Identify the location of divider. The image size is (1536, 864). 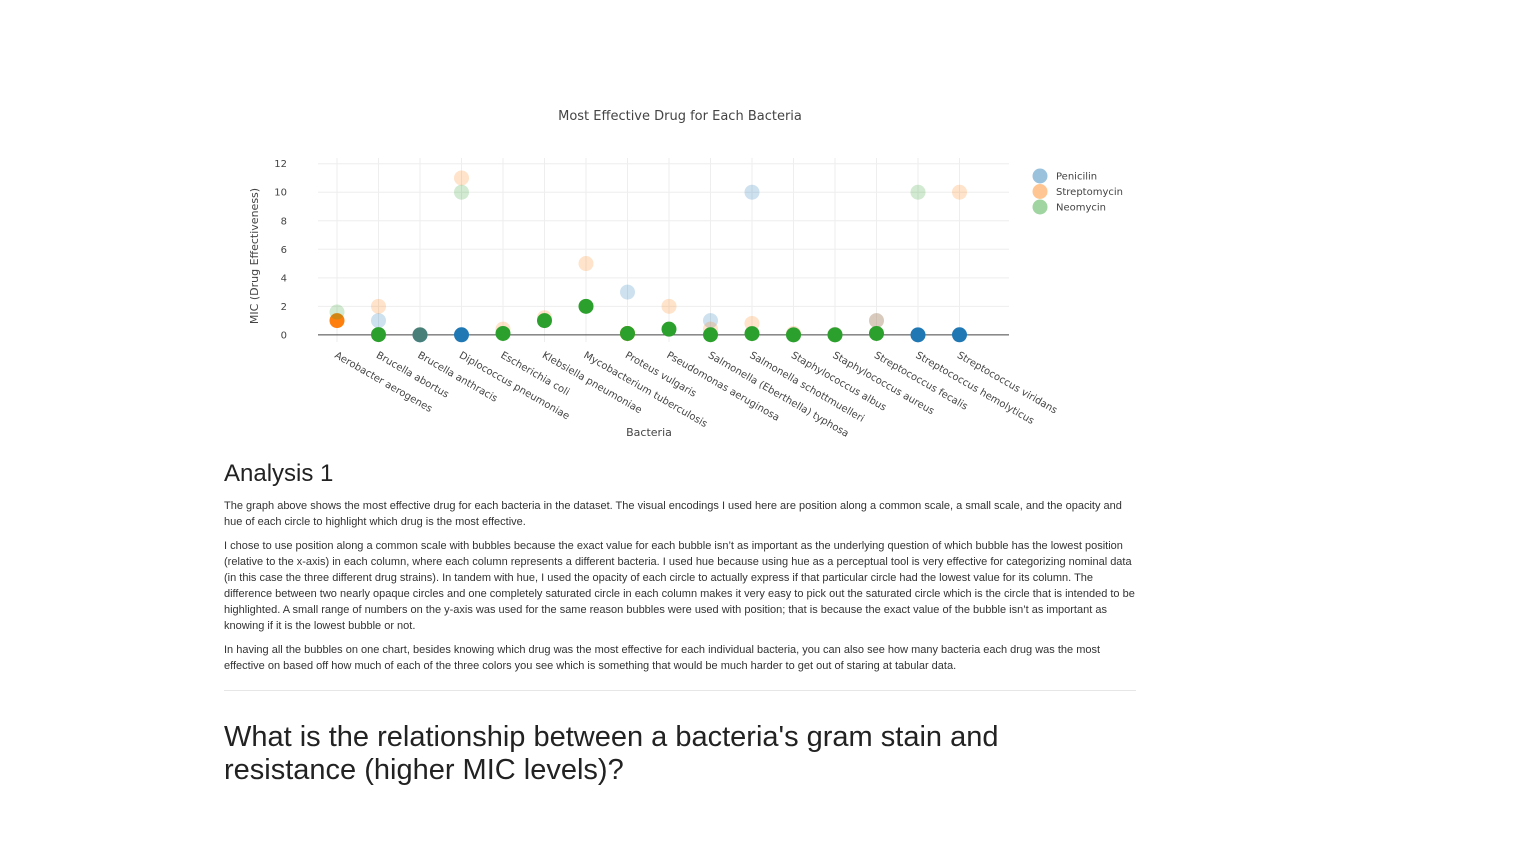
(680, 690).